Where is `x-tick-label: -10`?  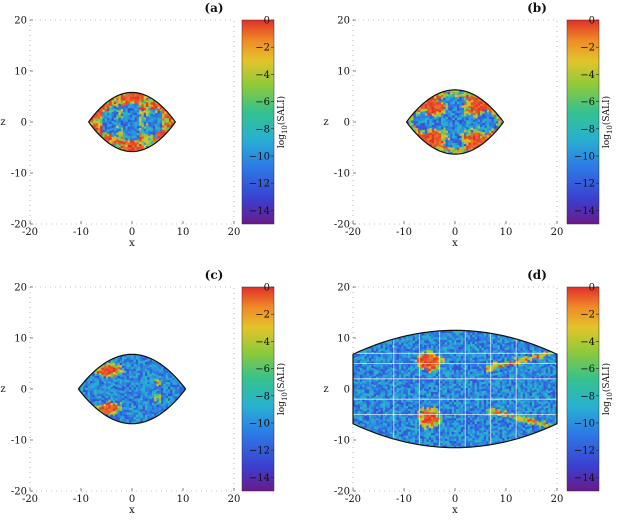 x-tick-label: -10 is located at coordinates (81, 232).